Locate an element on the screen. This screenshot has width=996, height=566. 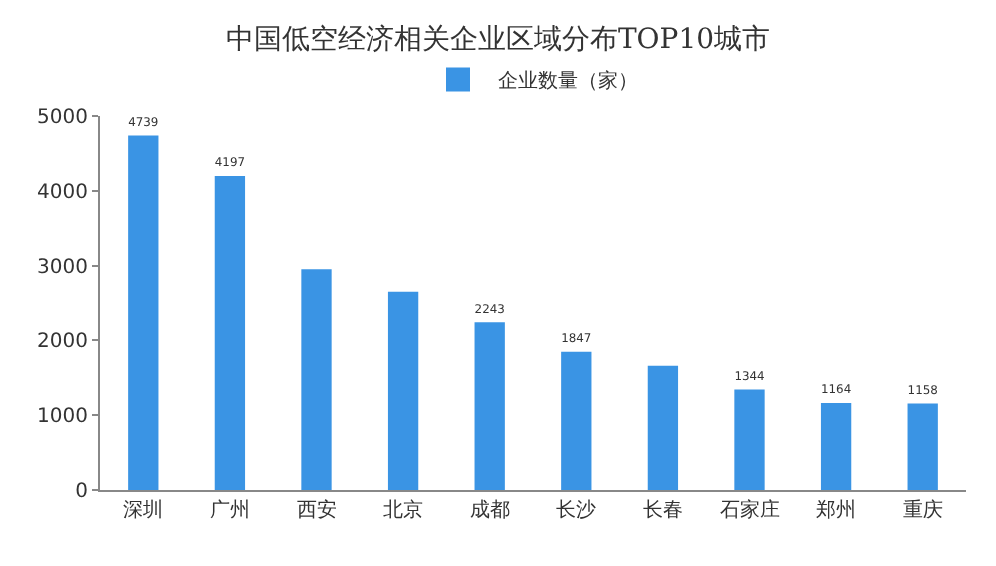
x-tick-label: 广州 is located at coordinates (229, 510).